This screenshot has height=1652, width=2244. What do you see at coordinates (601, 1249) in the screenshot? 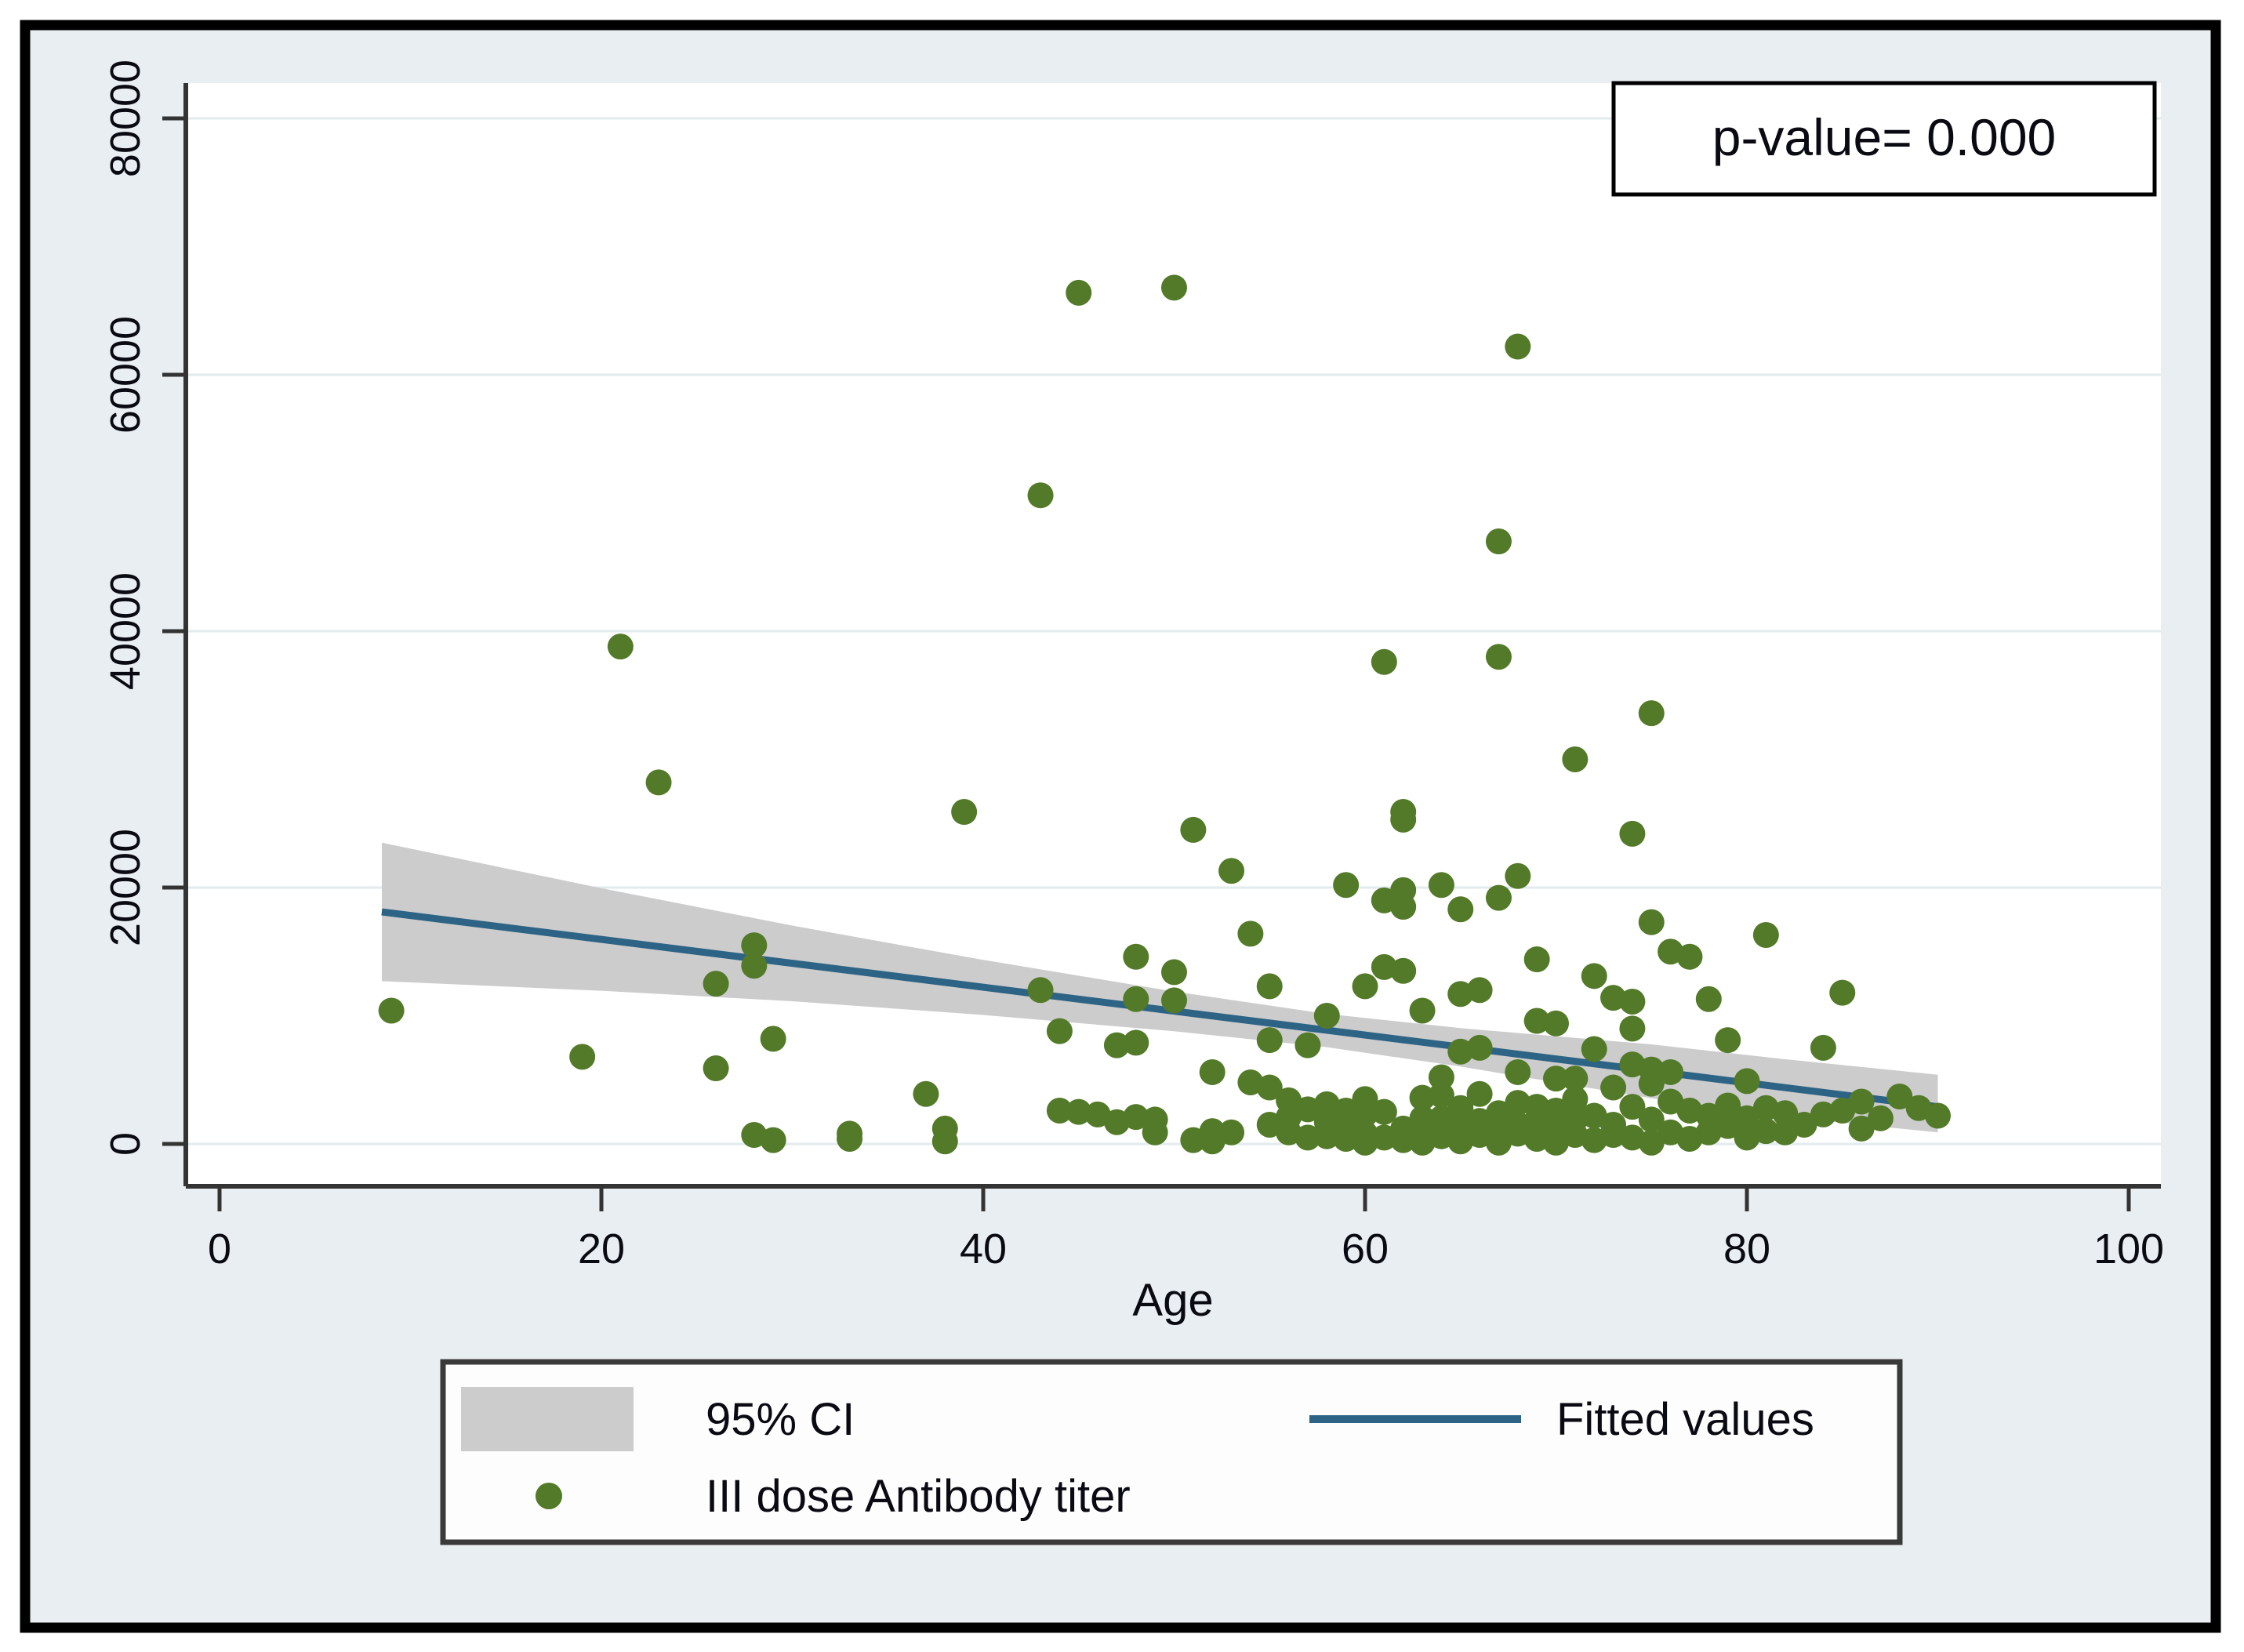
I see `x-tick-label: 20` at bounding box center [601, 1249].